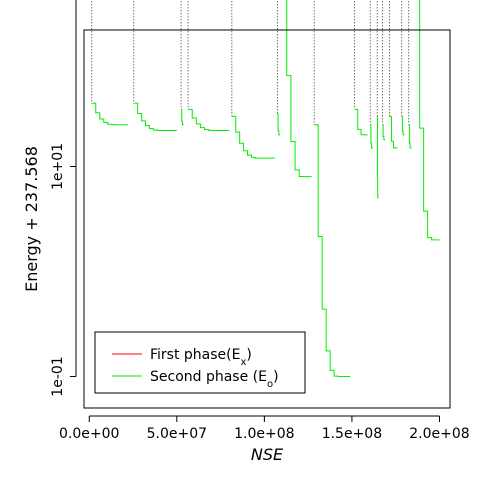 This screenshot has height=480, width=480. Describe the element at coordinates (58, 376) in the screenshot. I see `y-tick-label-0: 1e-01` at that location.